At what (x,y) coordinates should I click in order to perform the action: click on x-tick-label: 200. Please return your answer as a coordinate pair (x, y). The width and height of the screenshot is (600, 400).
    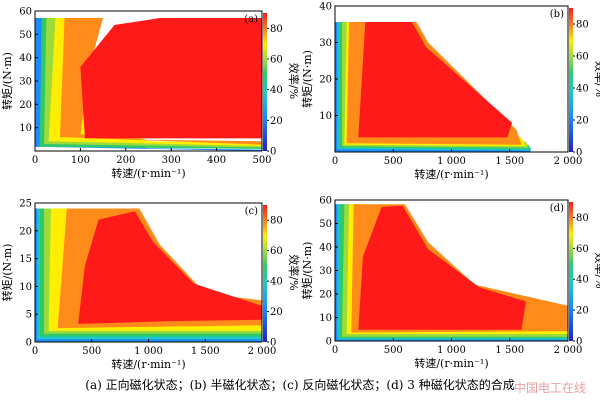
    Looking at the image, I should click on (125, 160).